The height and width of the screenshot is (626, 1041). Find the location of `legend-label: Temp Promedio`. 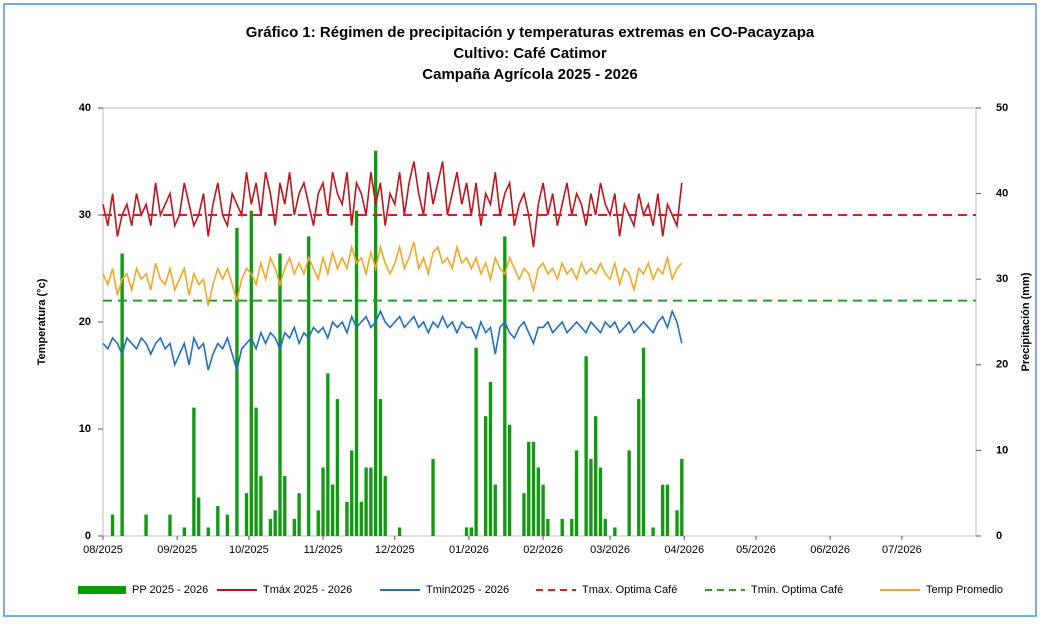

legend-label: Temp Promedio is located at coordinates (964, 590).